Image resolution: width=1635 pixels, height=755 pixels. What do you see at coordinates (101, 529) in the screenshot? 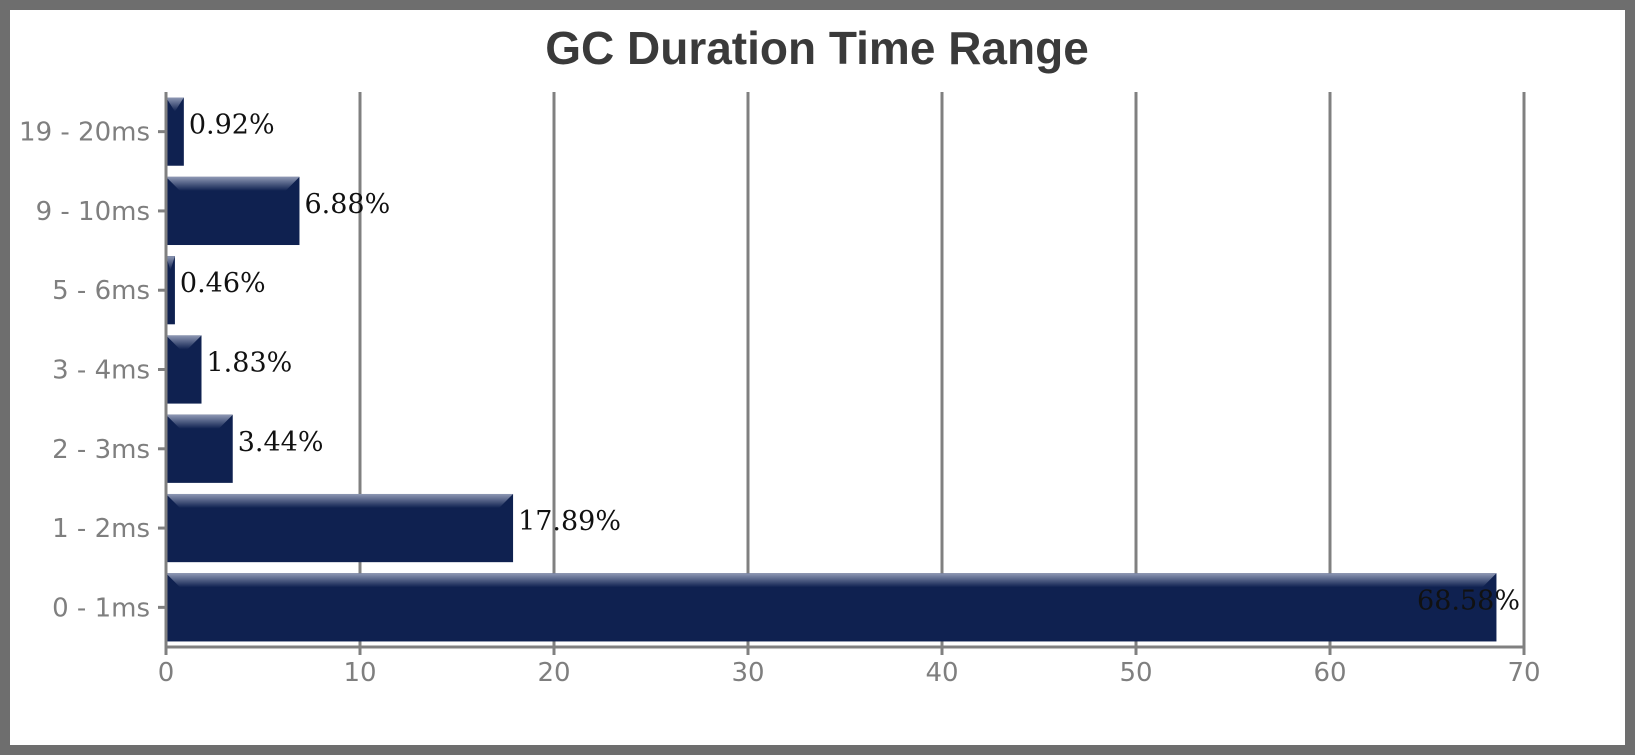
I see `y-tick-label: 1 - 2ms` at bounding box center [101, 529].